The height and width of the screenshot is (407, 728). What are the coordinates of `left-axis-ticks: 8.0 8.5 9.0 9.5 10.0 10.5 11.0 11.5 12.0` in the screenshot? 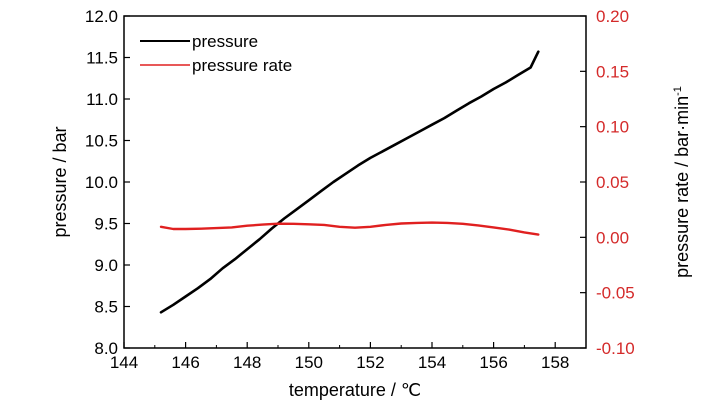 It's located at (107, 182).